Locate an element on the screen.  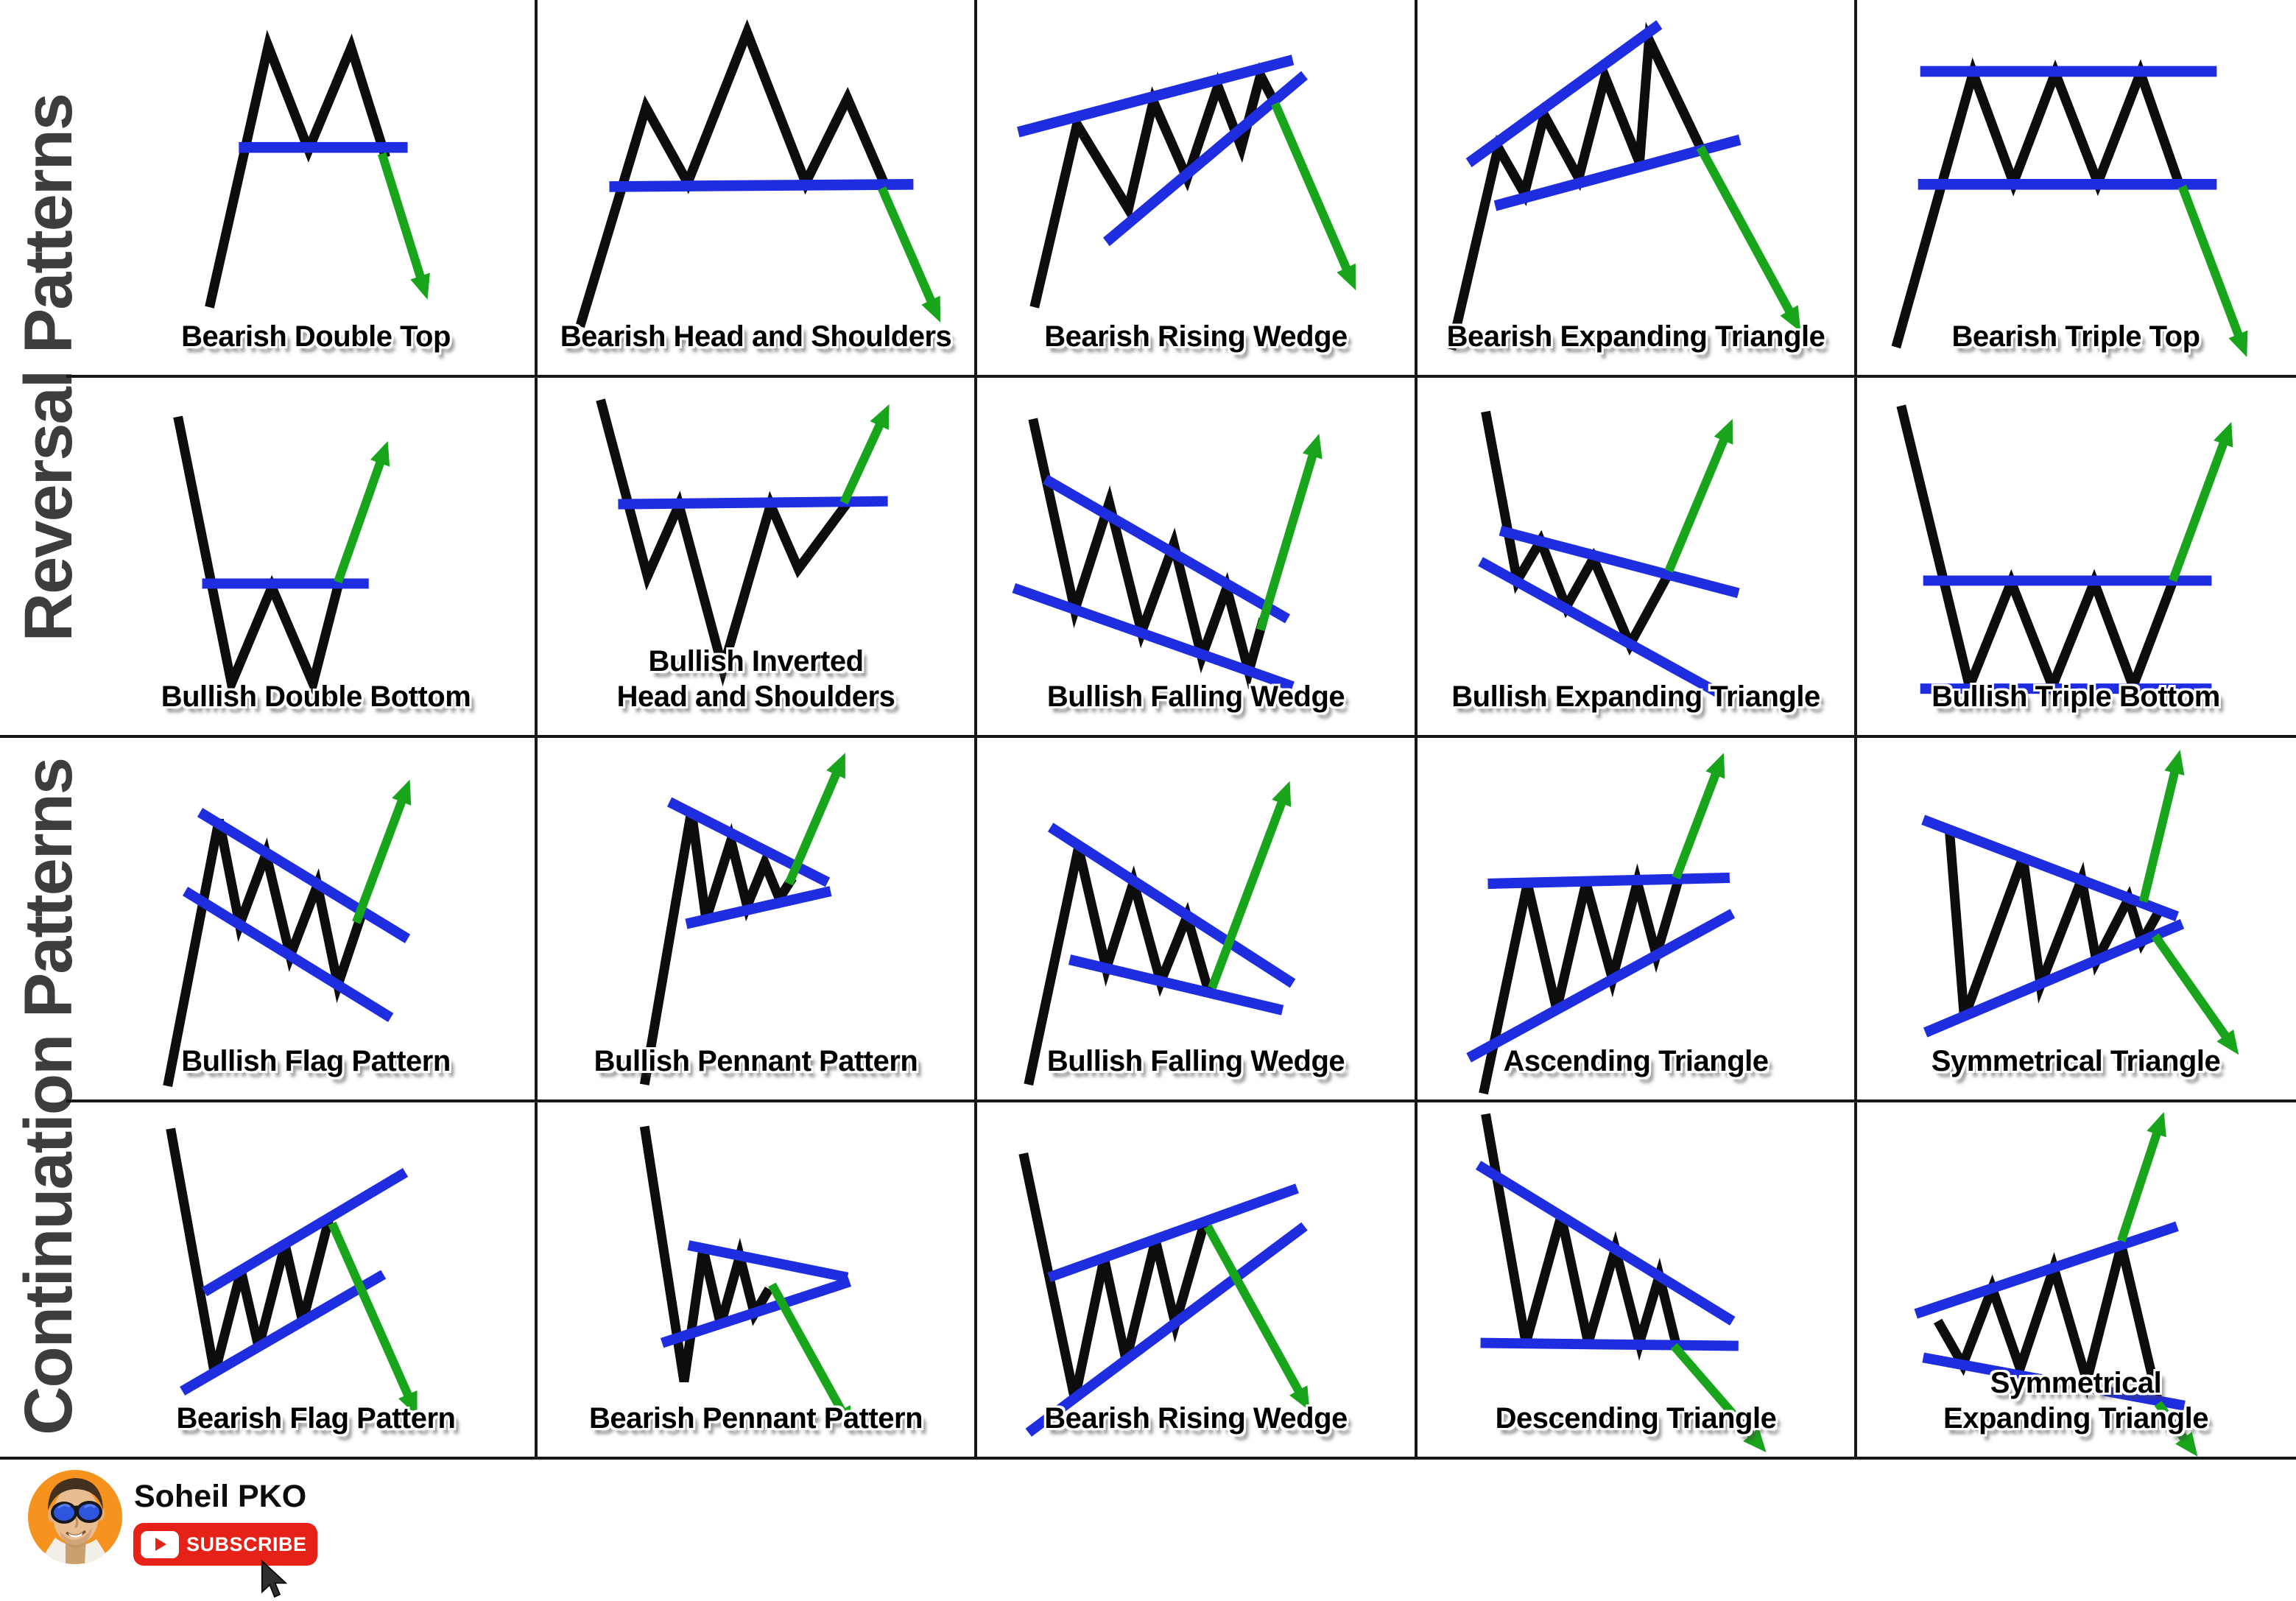
pattern-label: Bullish Expanding Triangle is located at coordinates (1635, 696).